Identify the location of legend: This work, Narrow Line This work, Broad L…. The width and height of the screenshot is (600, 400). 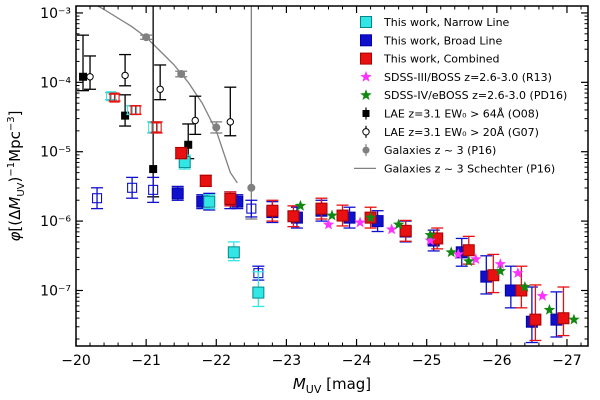
(460, 95).